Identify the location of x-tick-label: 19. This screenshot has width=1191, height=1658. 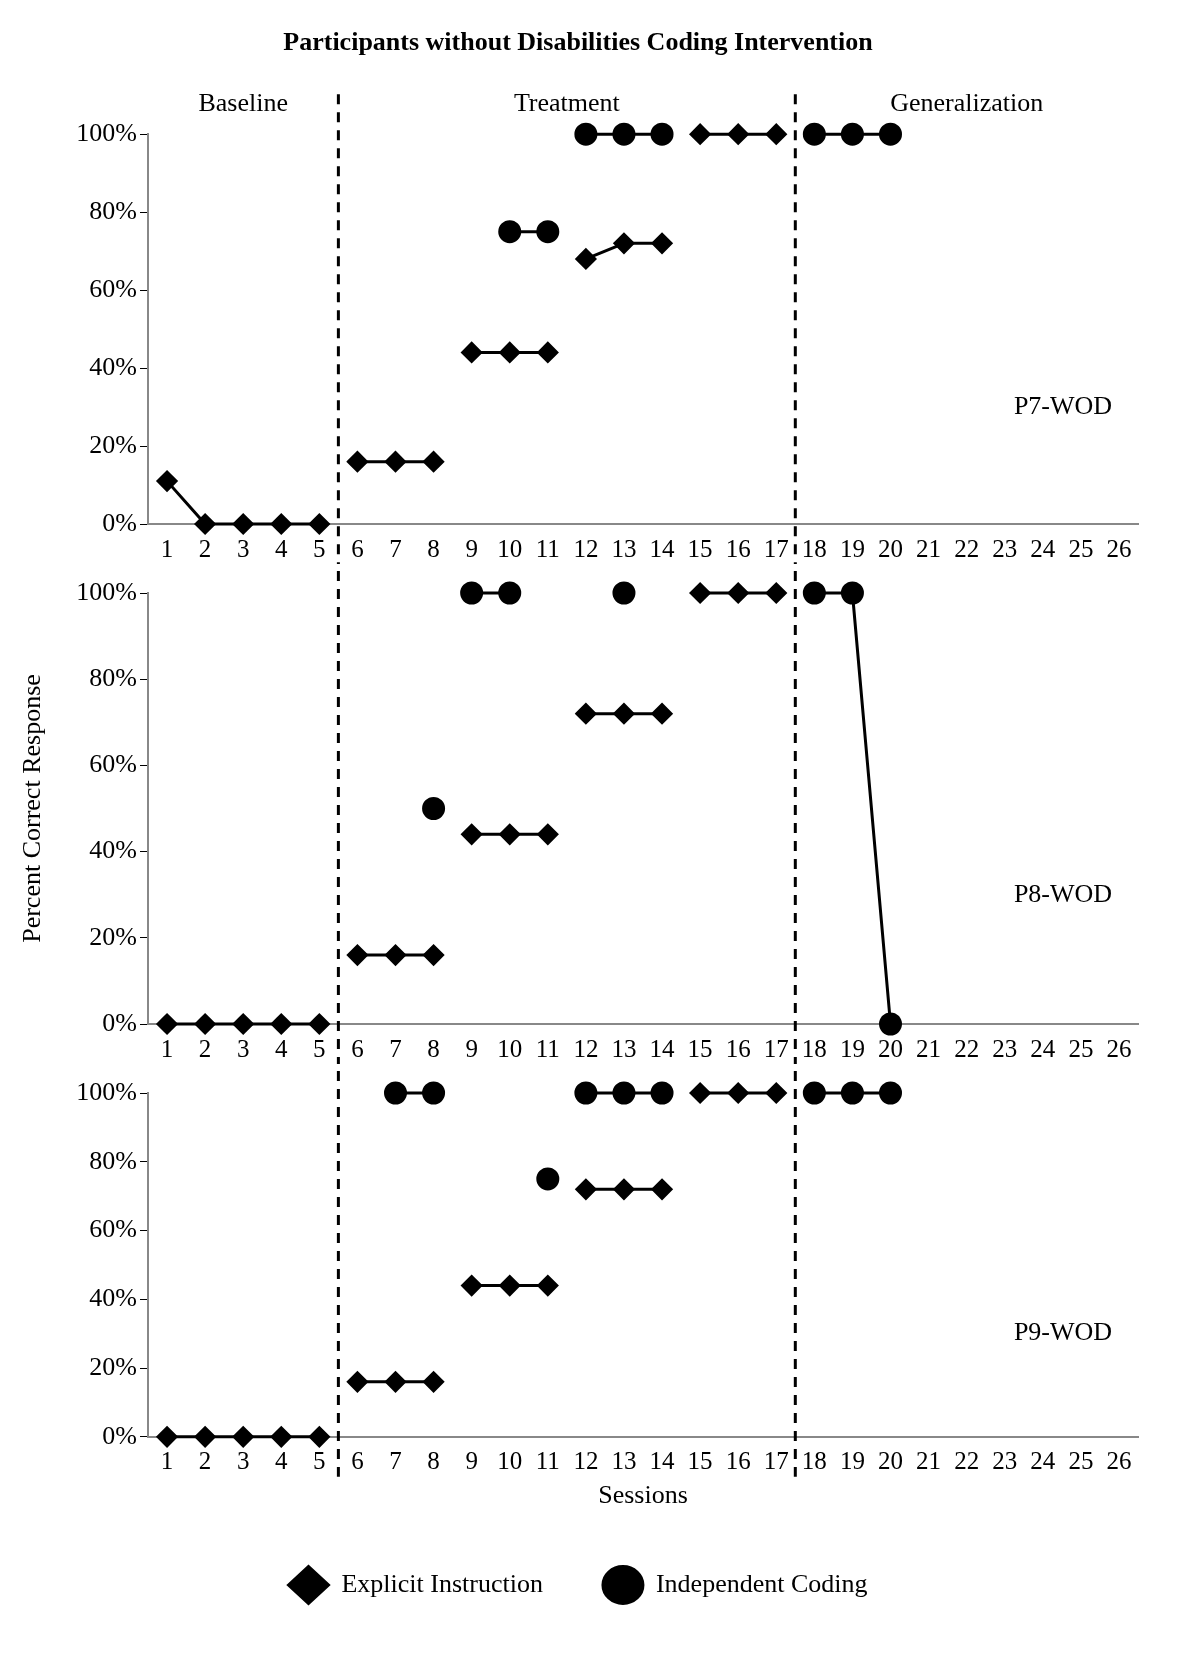
(852, 548).